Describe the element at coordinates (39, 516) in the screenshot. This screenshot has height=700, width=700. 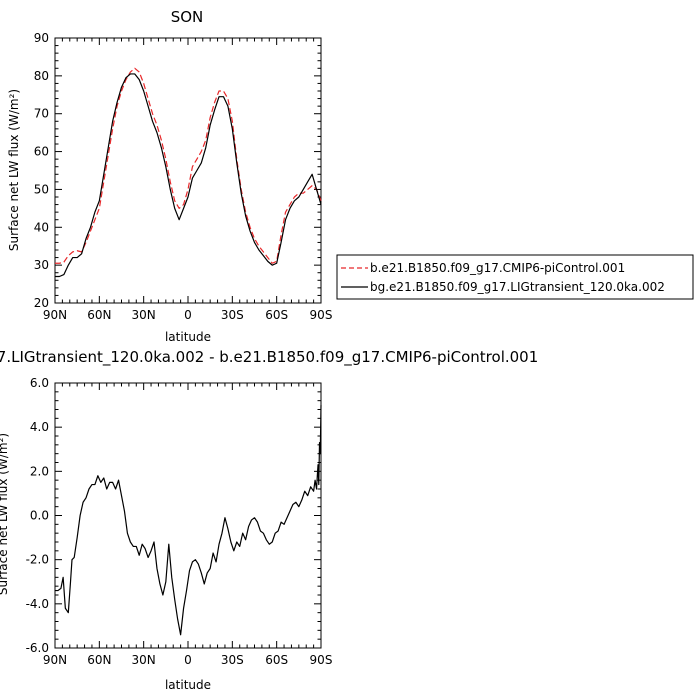
I see `y-tick-label: 0.0` at that location.